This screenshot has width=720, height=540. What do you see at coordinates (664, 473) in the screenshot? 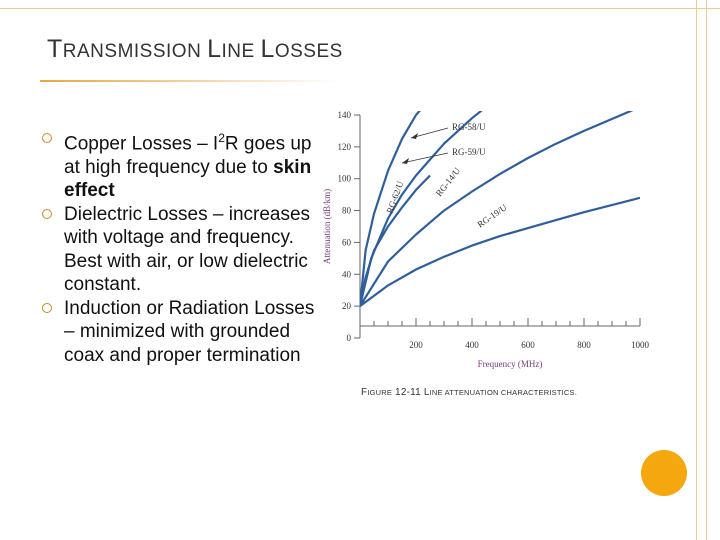
I see `decorative-circle` at bounding box center [664, 473].